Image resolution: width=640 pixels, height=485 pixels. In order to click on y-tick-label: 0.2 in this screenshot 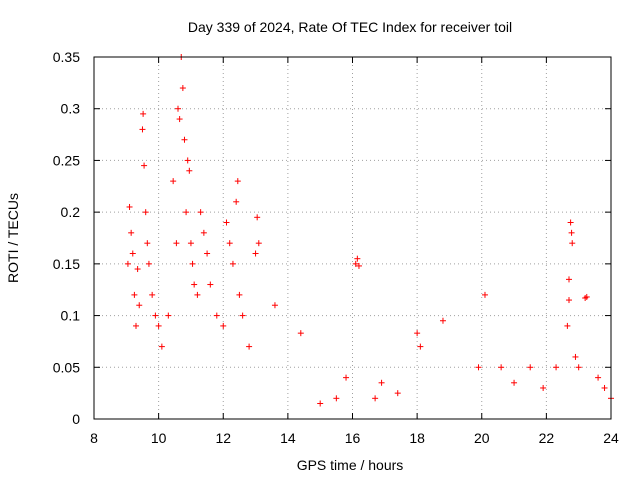, I will do `click(71, 212)`.